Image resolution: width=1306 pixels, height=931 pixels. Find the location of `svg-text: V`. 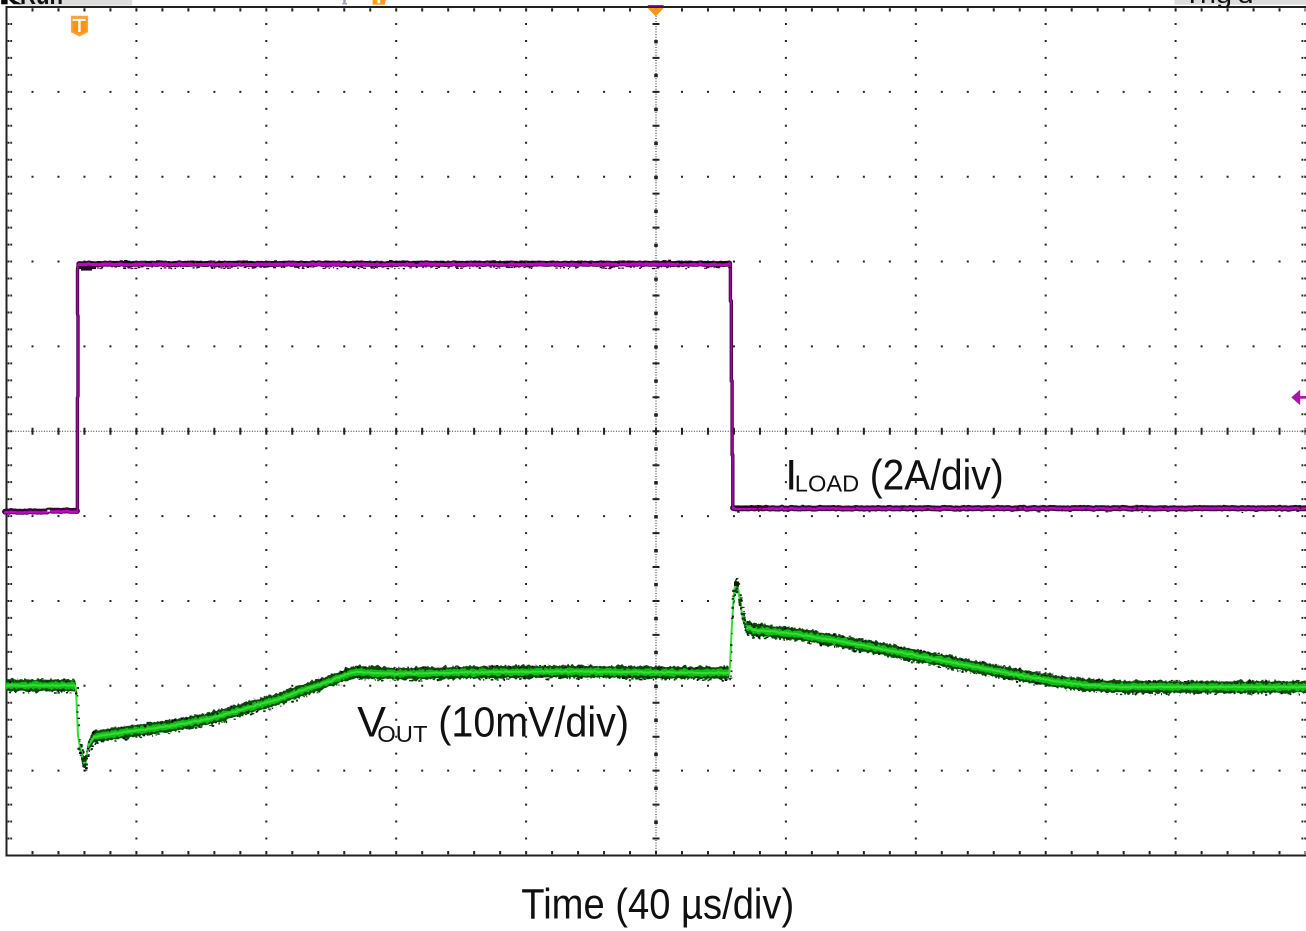

svg-text: V is located at coordinates (371, 723).